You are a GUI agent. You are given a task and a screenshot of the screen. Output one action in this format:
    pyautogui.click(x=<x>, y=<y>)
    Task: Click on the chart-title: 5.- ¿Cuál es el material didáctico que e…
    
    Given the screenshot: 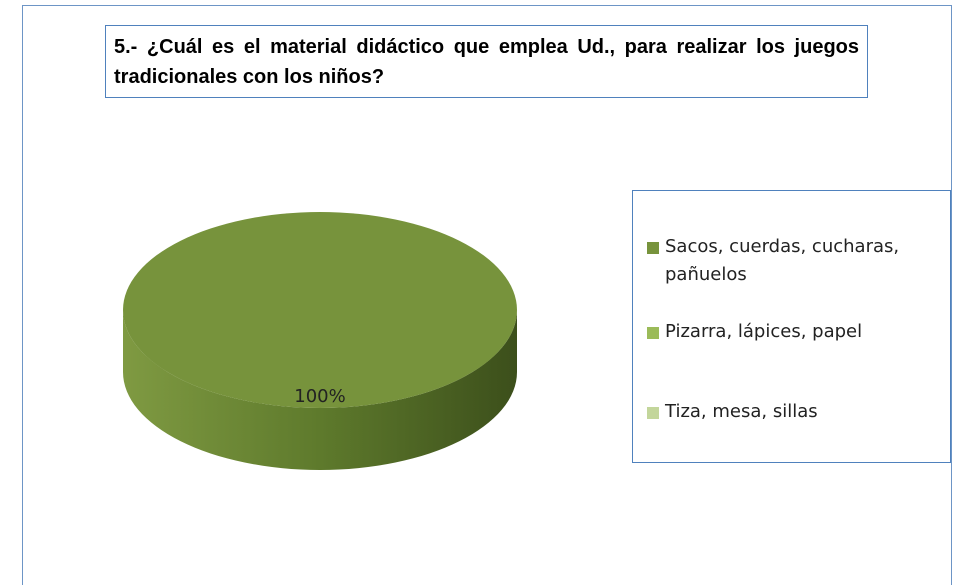 What is the action you would take?
    pyautogui.click(x=486, y=61)
    